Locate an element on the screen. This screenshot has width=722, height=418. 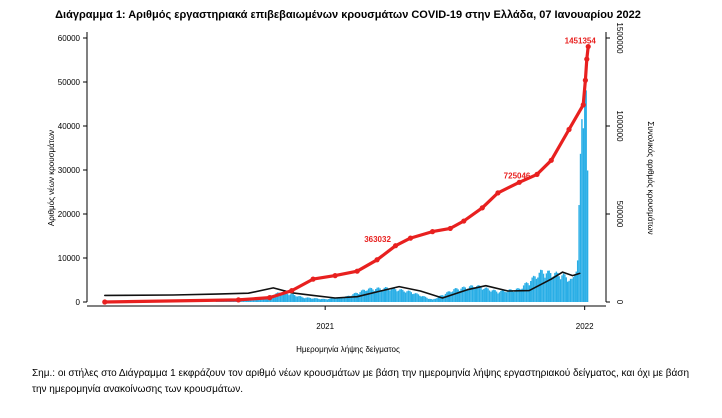
y-right-tick-label: 500000 is located at coordinates (619, 214).